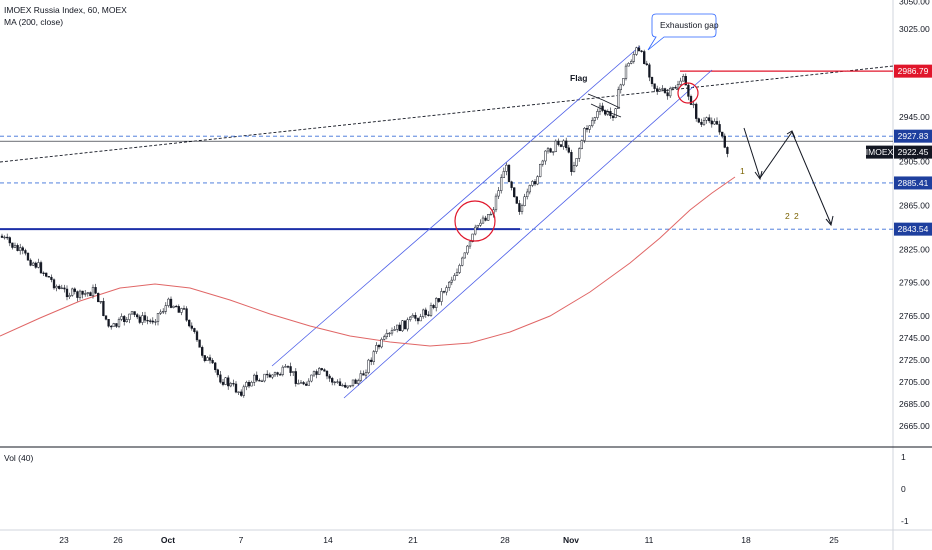 This screenshot has width=932, height=550. Describe the element at coordinates (65, 10) in the screenshot. I see `chart-title: IMOEX Russia Index, 60, MOEX` at that location.